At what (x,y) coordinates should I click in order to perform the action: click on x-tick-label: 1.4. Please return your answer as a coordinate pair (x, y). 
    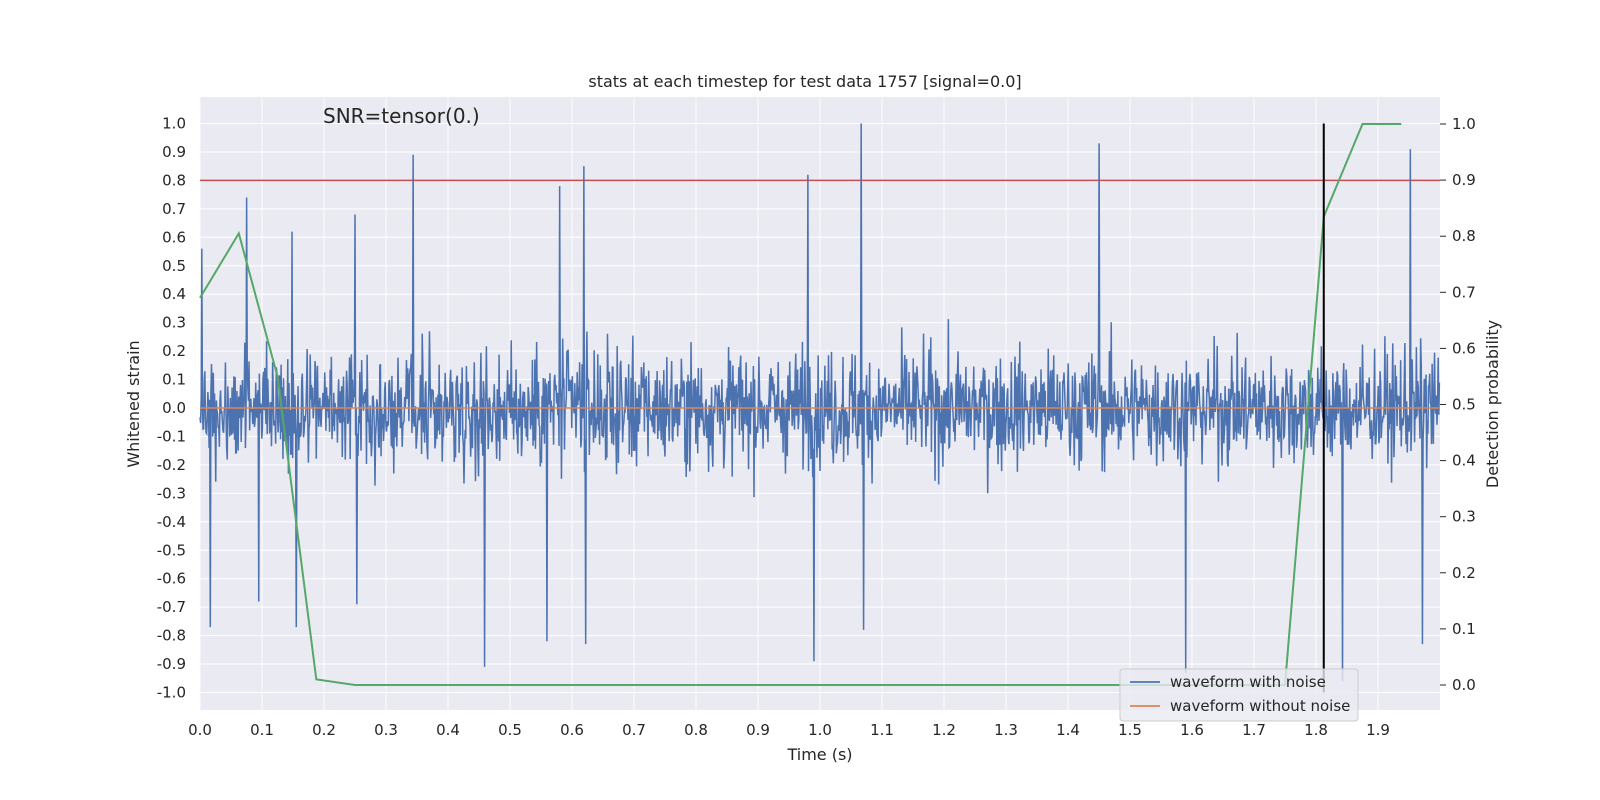
    Looking at the image, I should click on (1068, 730).